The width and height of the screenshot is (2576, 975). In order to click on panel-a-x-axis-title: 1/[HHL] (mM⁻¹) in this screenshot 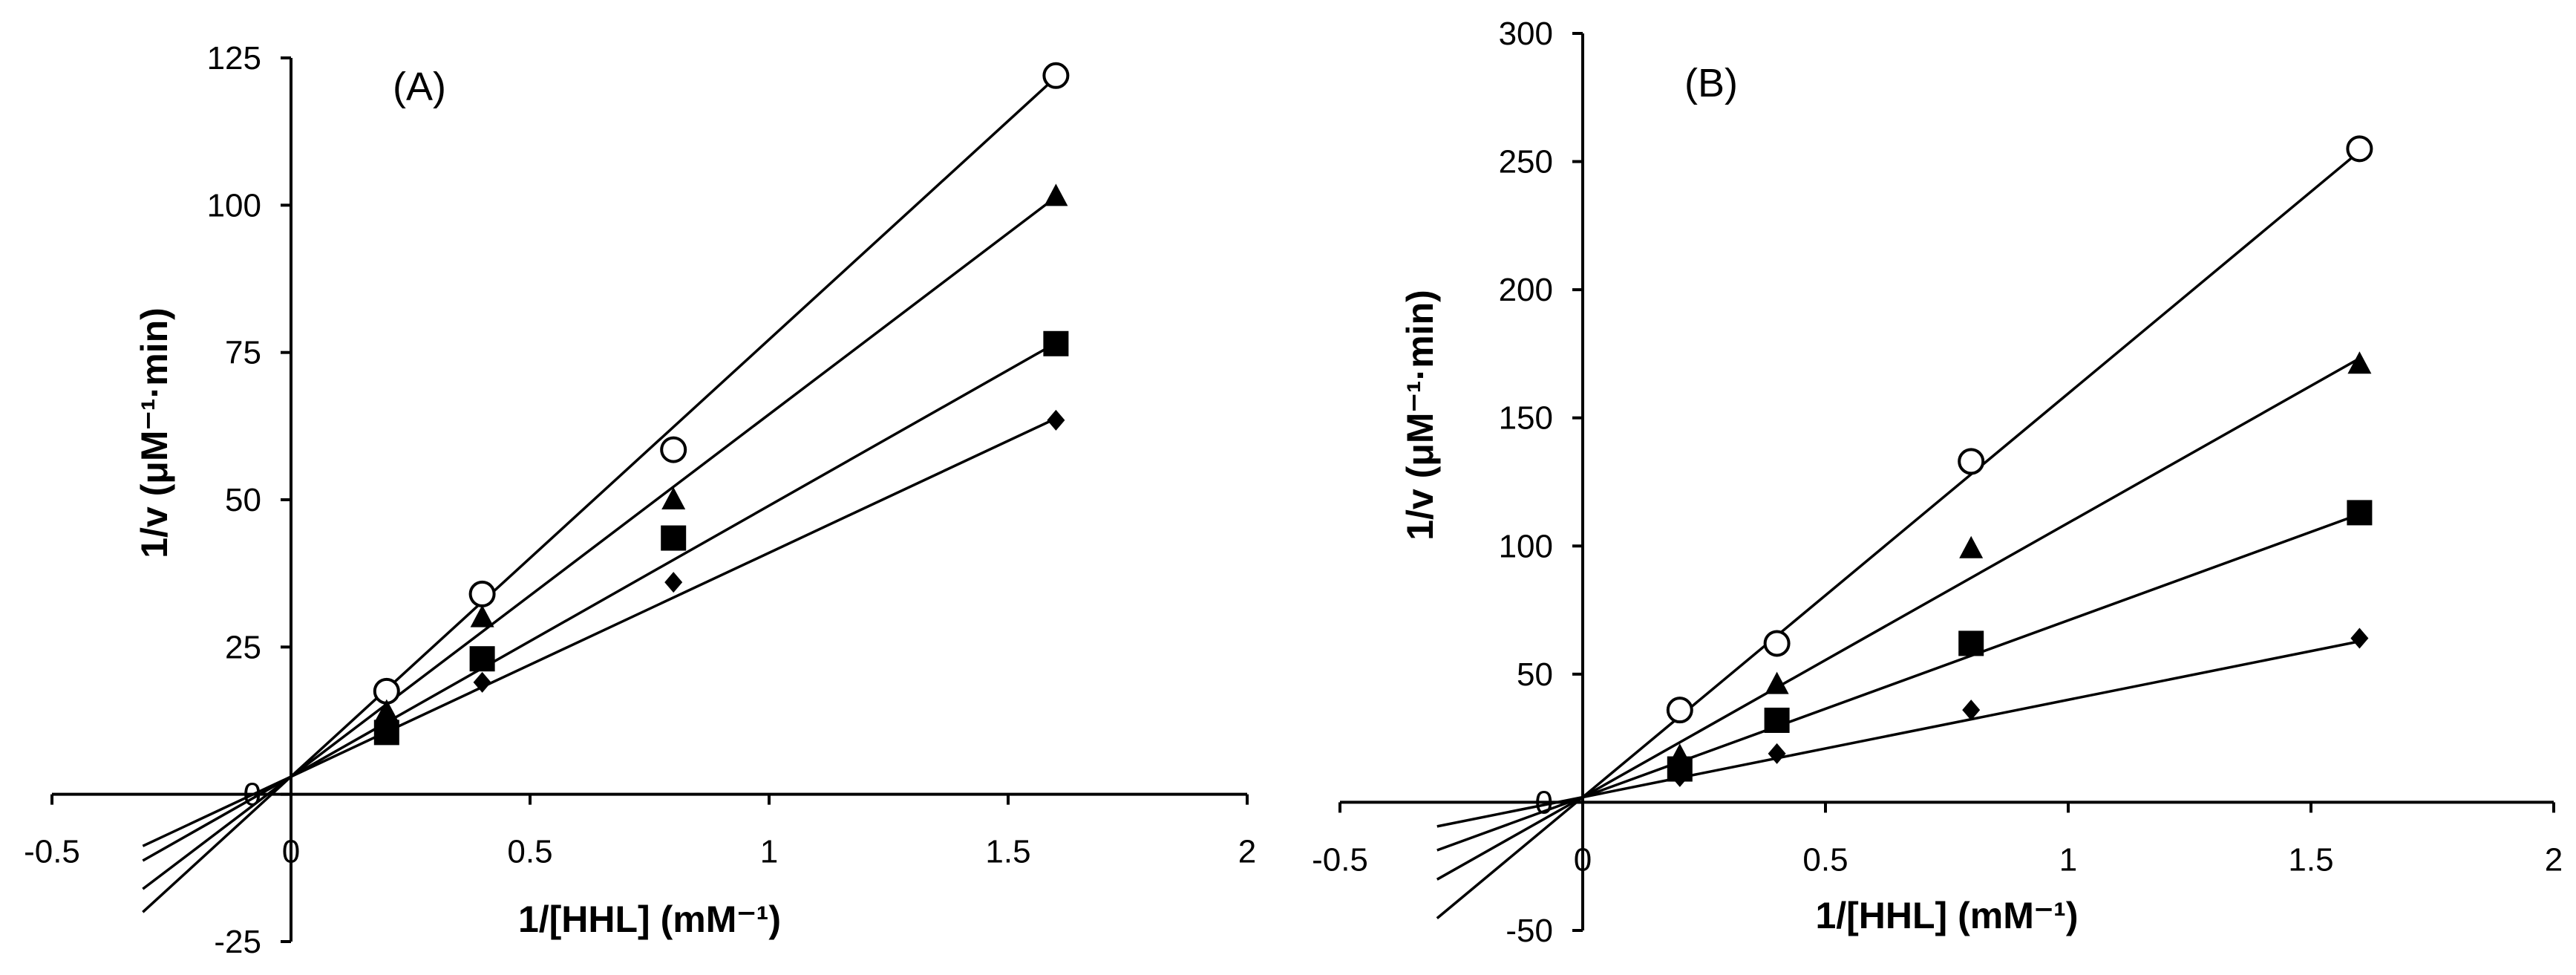, I will do `click(650, 919)`.